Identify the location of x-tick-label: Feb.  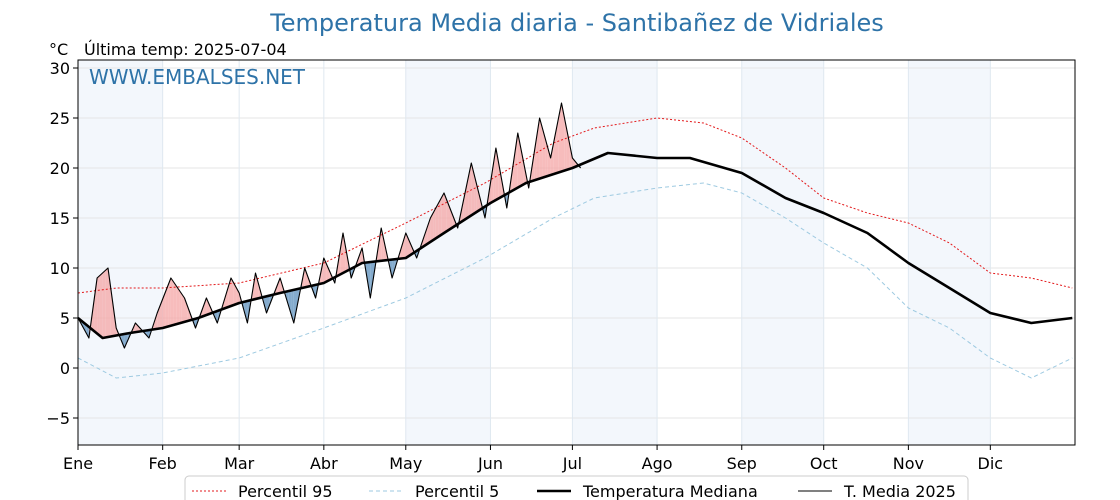
(163, 463).